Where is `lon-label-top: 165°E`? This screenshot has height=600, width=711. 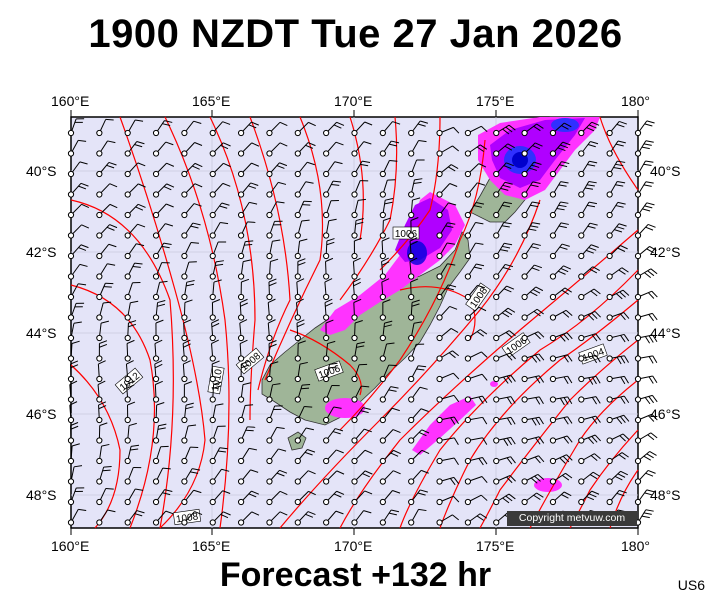
lon-label-top: 165°E is located at coordinates (211, 101).